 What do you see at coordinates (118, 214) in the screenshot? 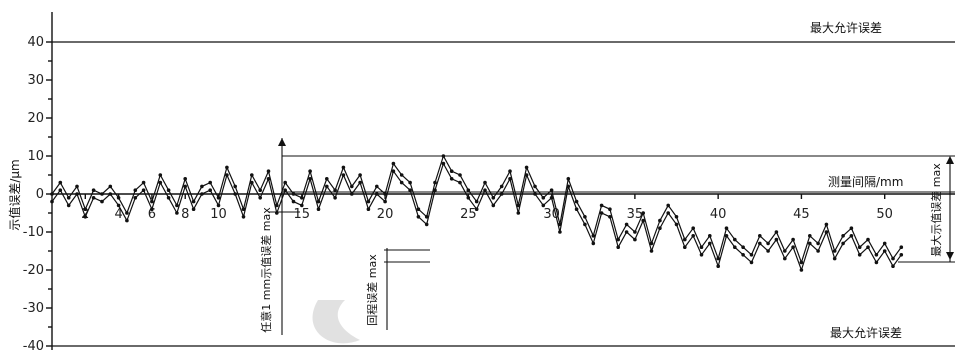
I see `x-tick-label: 4` at bounding box center [118, 214].